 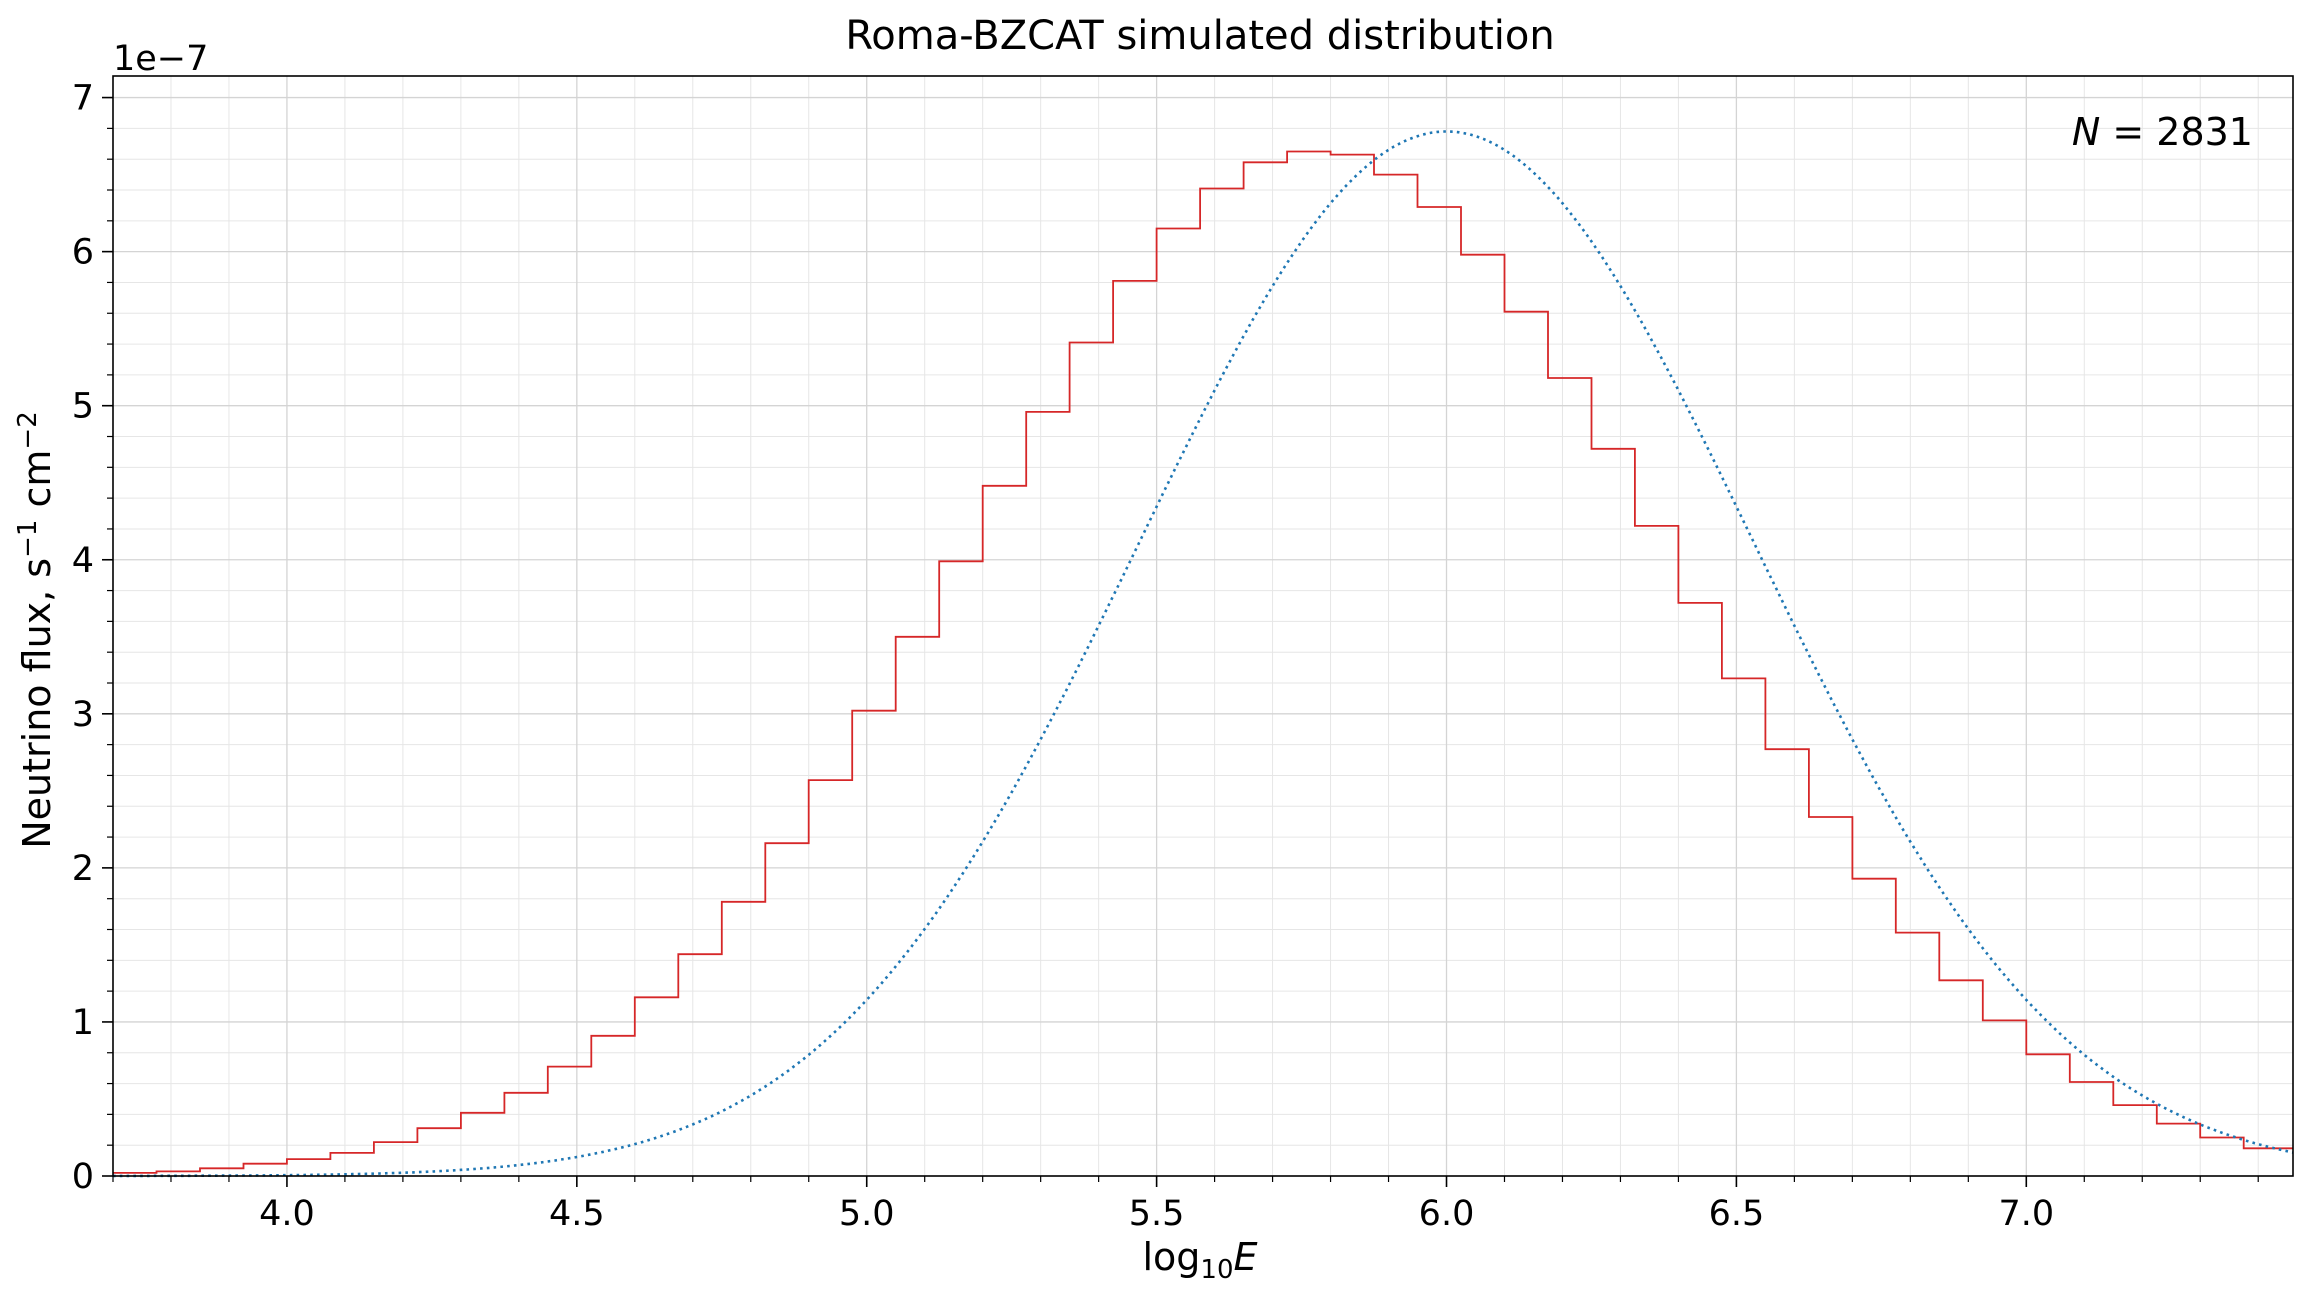 I want to click on x-axis-label: log10E, so click(x=1199, y=1260).